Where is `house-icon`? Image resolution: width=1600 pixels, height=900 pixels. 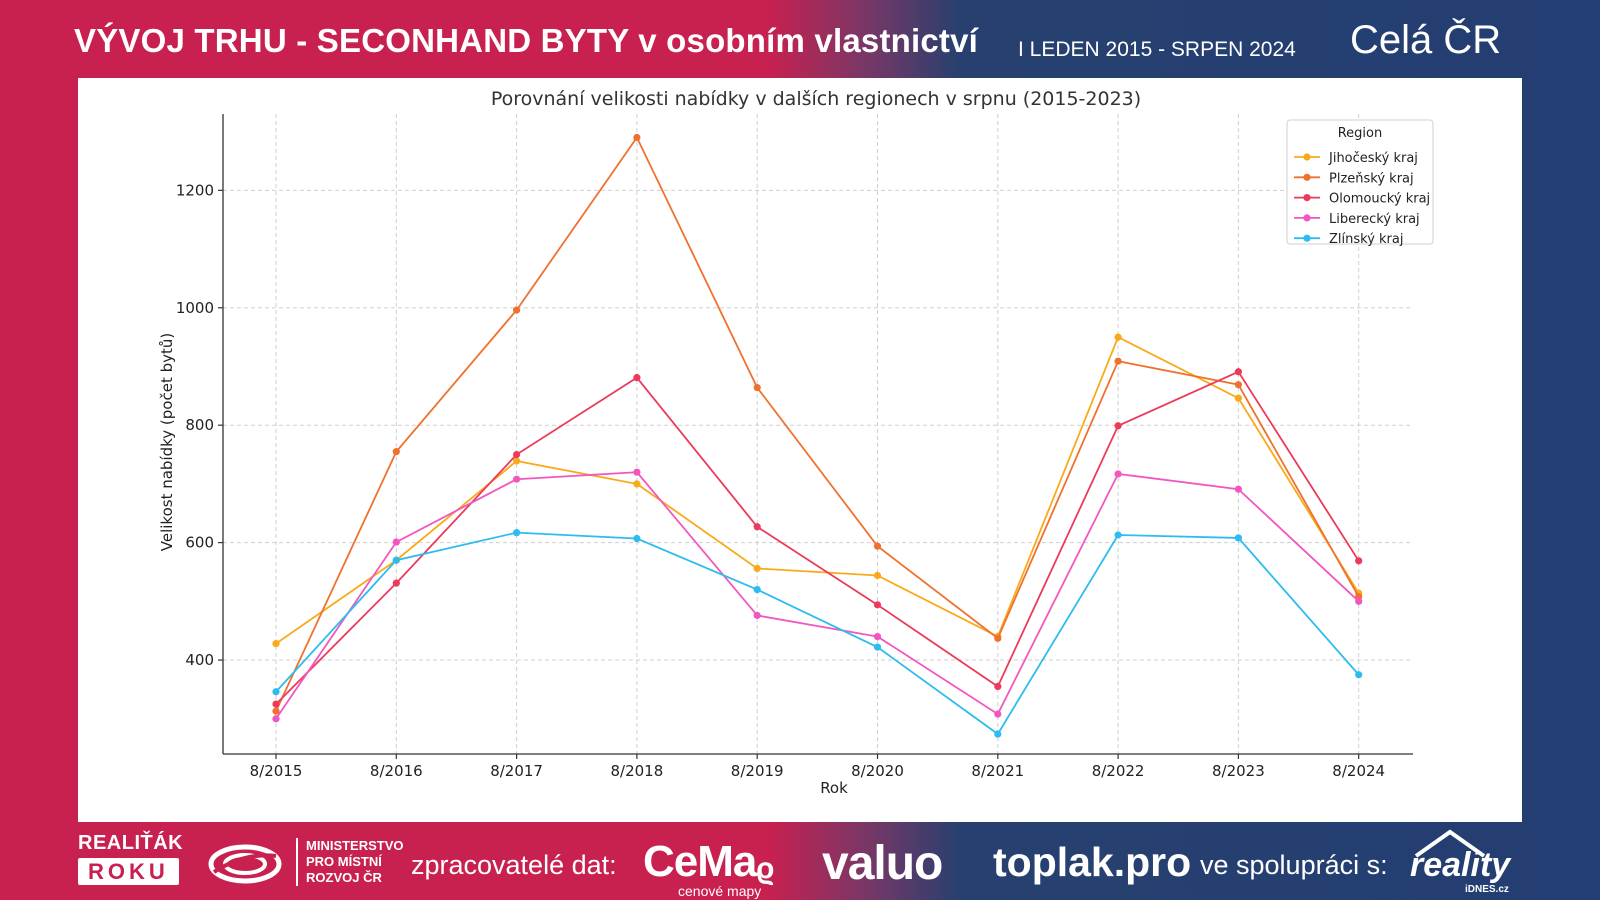 house-icon is located at coordinates (1450, 843).